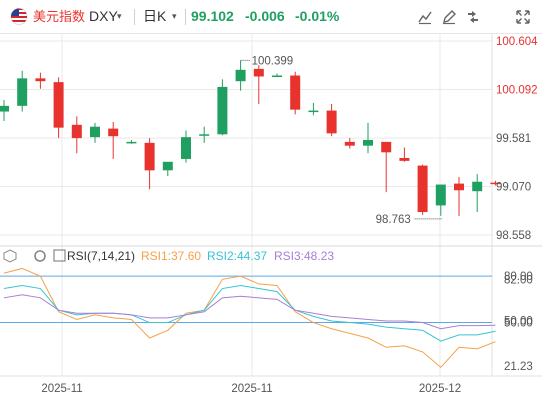 The height and width of the screenshot is (402, 542). What do you see at coordinates (212, 16) in the screenshot?
I see `last-price: 99.102` at bounding box center [212, 16].